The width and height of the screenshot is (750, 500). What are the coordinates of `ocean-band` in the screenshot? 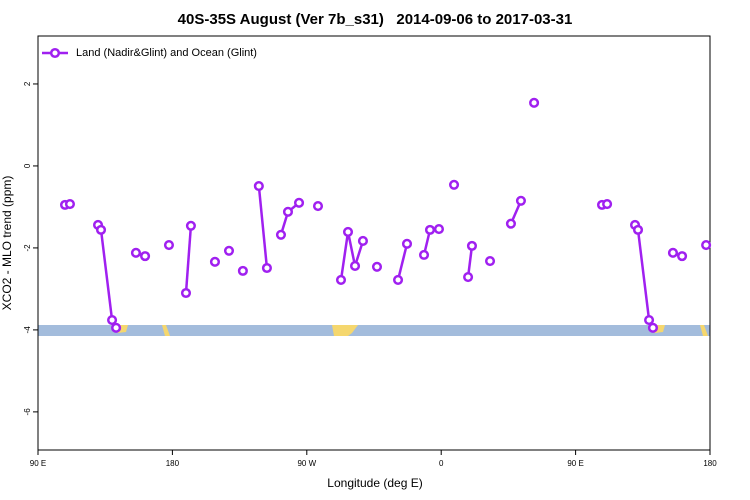 It's located at (374, 330).